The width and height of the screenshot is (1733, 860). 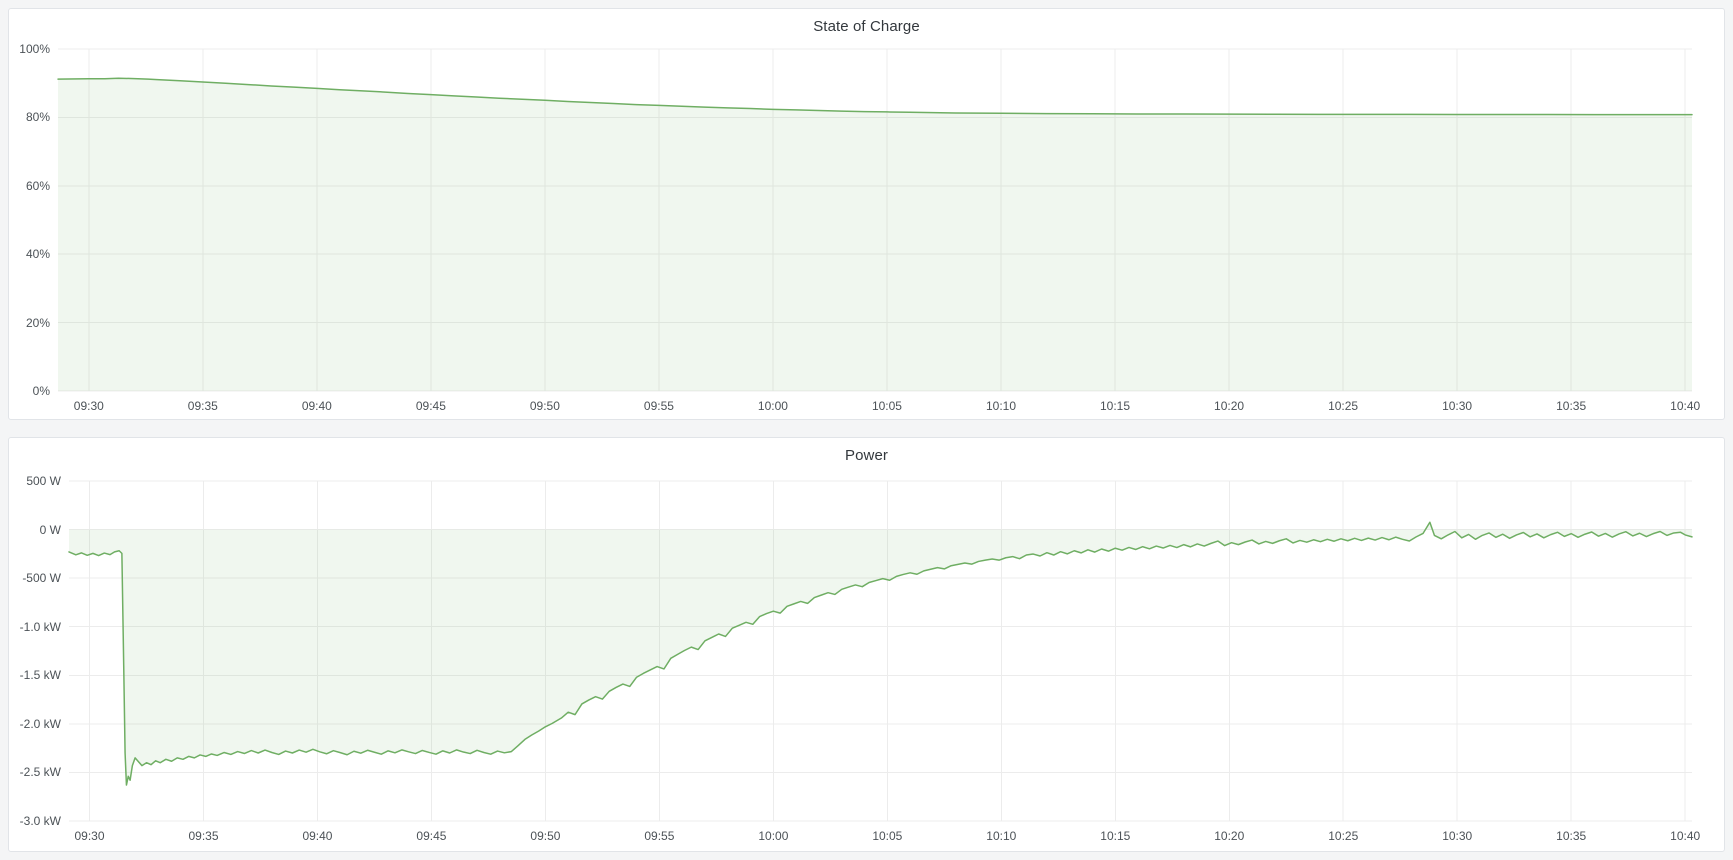 I want to click on y-axis-label: -2.0 kW, so click(x=40, y=723).